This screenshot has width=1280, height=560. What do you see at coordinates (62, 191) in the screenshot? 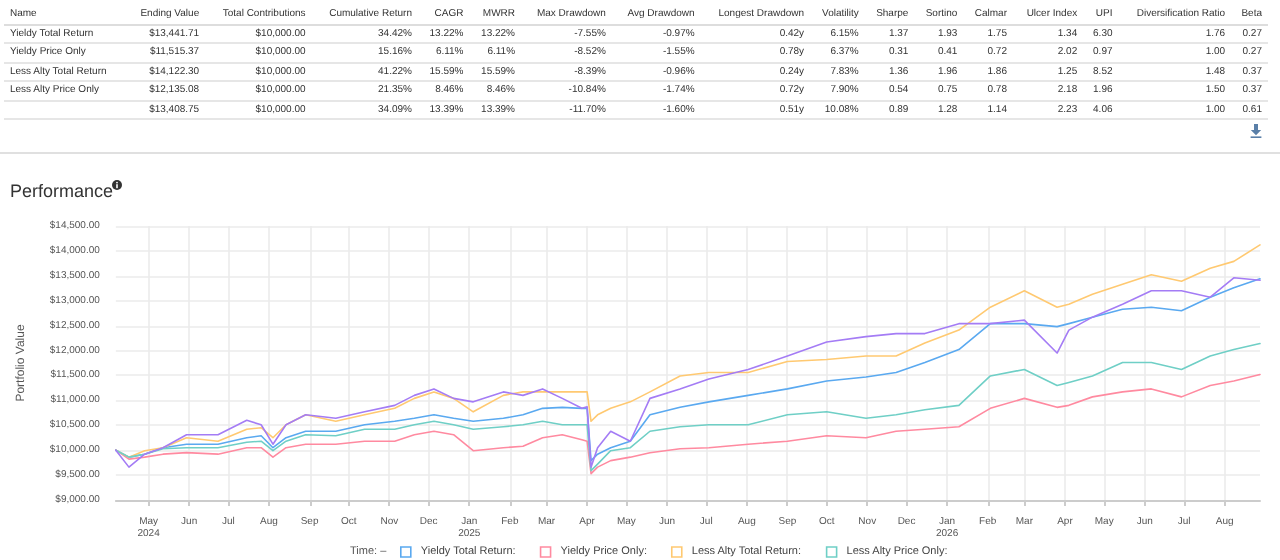
I see `chart-title: Performance` at bounding box center [62, 191].